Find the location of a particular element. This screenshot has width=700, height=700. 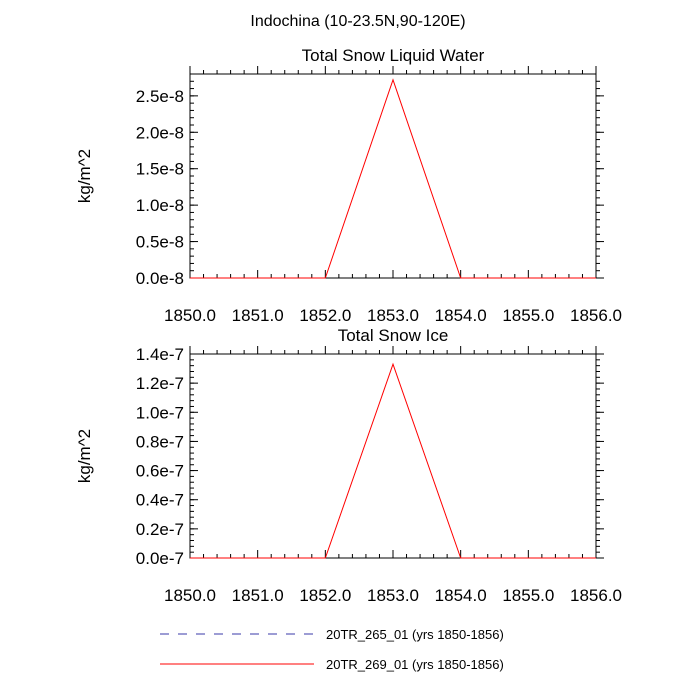

y-tick-label: 1.2e-7 is located at coordinates (160, 383).